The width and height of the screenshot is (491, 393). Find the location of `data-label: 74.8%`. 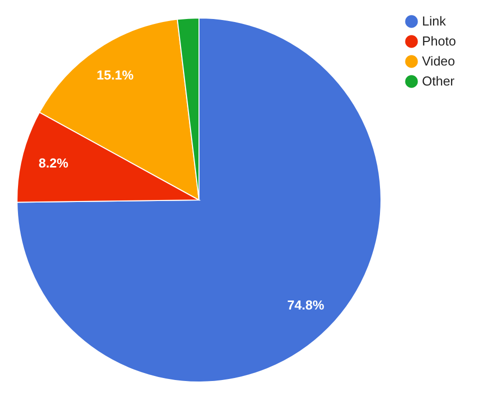

data-label: 74.8% is located at coordinates (306, 304).